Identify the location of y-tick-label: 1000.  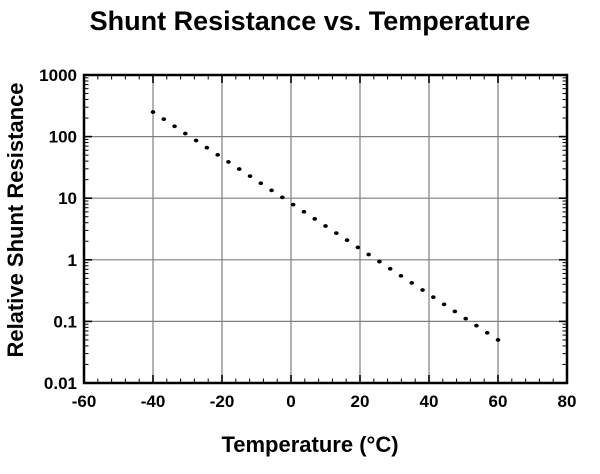
(58, 75).